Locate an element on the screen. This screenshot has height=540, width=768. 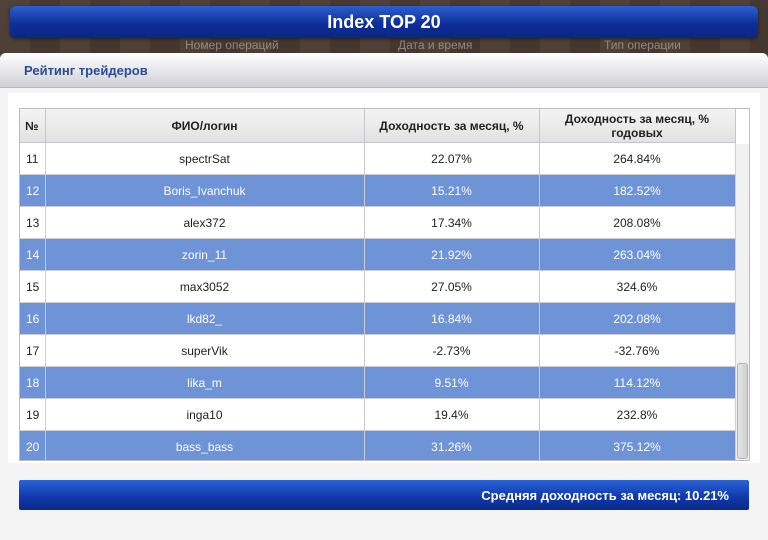
cell-number: 19 is located at coordinates (33, 414).